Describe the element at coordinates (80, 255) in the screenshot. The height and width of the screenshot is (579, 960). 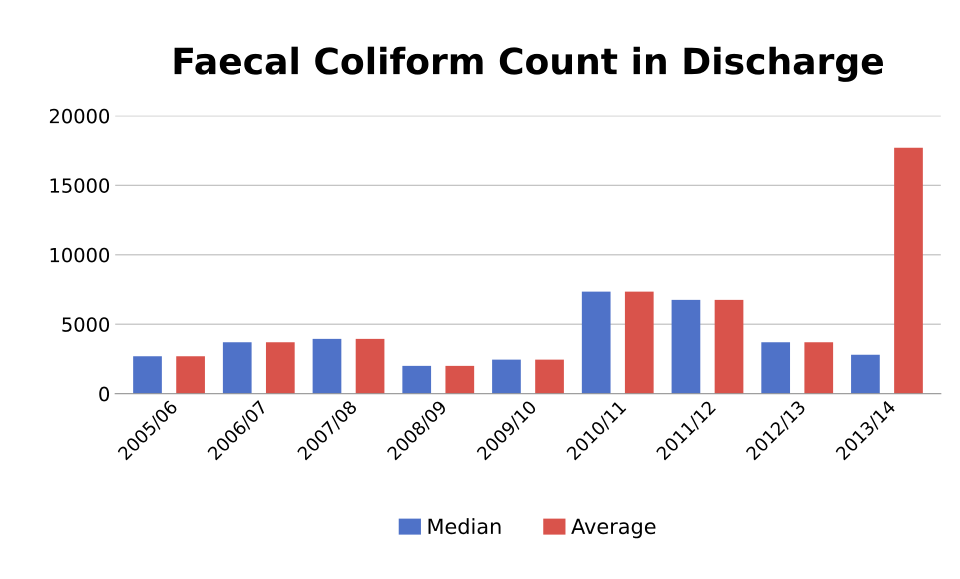
I see `y-tick-label: 10000` at that location.